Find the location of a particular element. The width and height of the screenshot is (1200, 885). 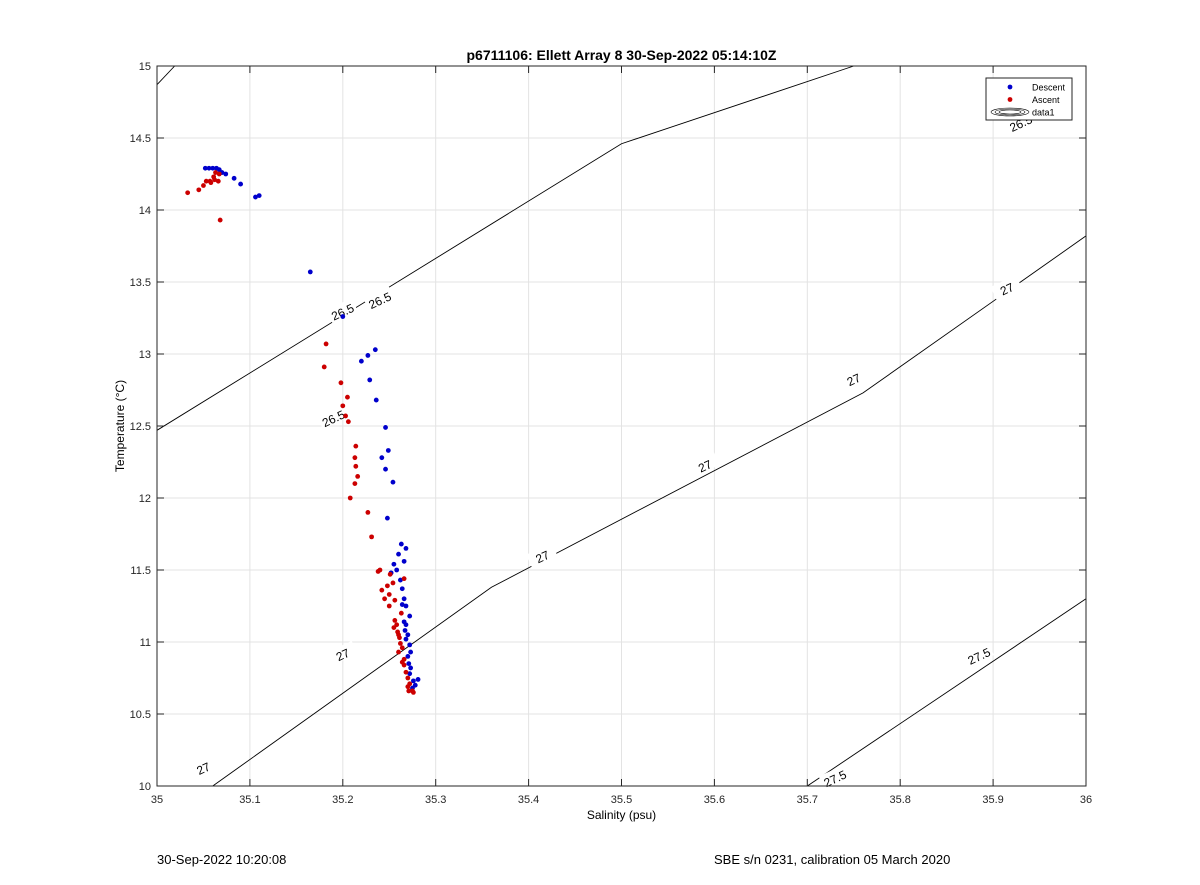

x-tick-label: 35.9 is located at coordinates (992, 800).